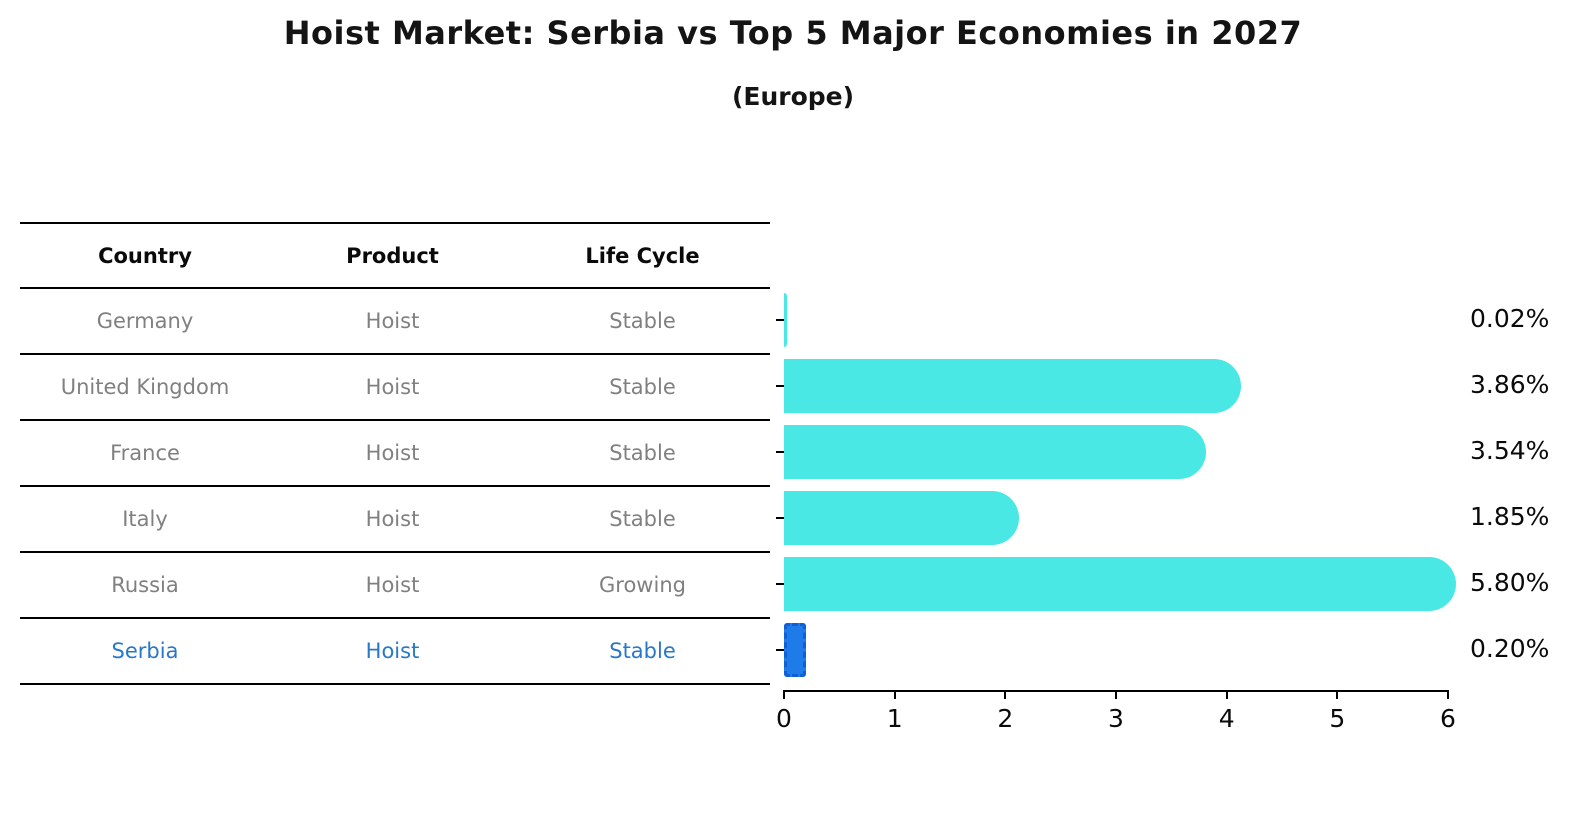 The height and width of the screenshot is (823, 1586). I want to click on table-header-row: Country Product Life Cycle, so click(395, 256).